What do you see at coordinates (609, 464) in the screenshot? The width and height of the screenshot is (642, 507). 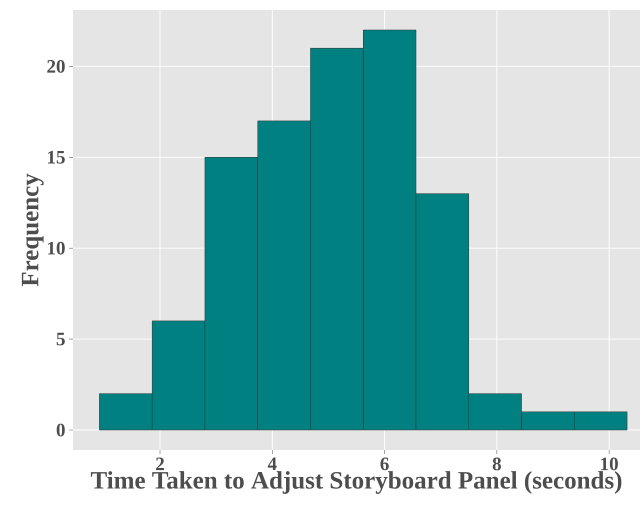 I see `x-tick-label: 10` at bounding box center [609, 464].